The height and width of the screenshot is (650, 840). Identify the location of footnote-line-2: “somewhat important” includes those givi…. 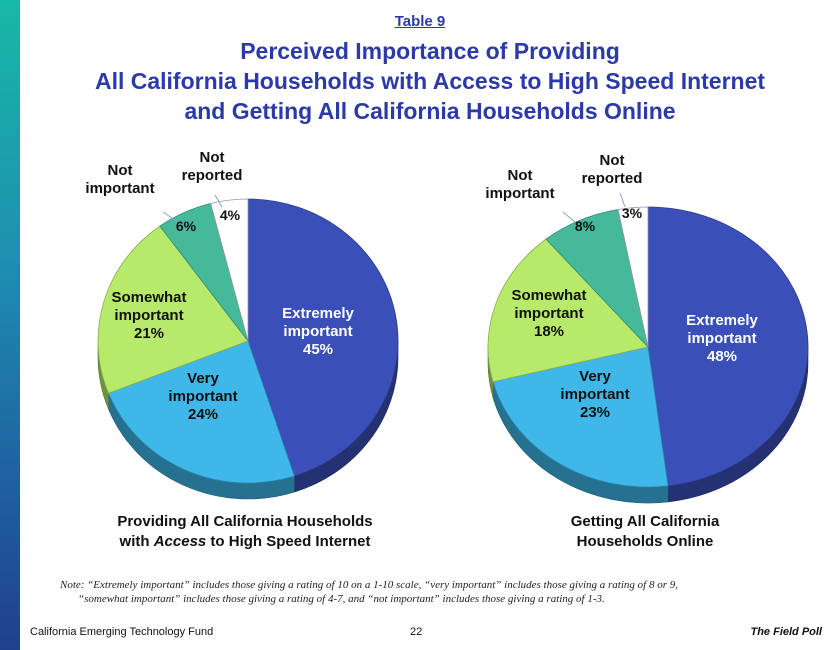
(341, 599).